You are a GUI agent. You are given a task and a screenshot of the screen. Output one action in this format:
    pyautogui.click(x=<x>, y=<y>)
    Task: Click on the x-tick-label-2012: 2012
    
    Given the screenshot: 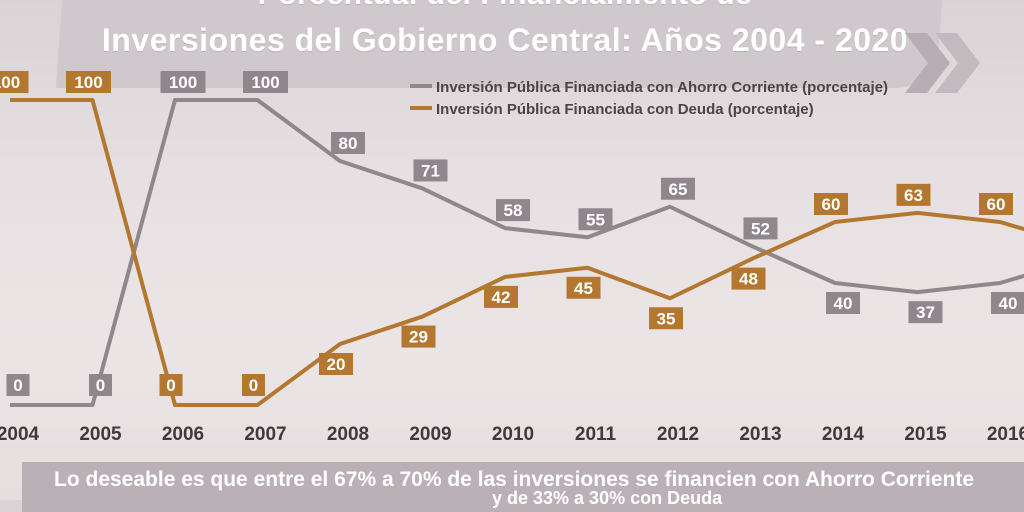 What is the action you would take?
    pyautogui.click(x=678, y=434)
    